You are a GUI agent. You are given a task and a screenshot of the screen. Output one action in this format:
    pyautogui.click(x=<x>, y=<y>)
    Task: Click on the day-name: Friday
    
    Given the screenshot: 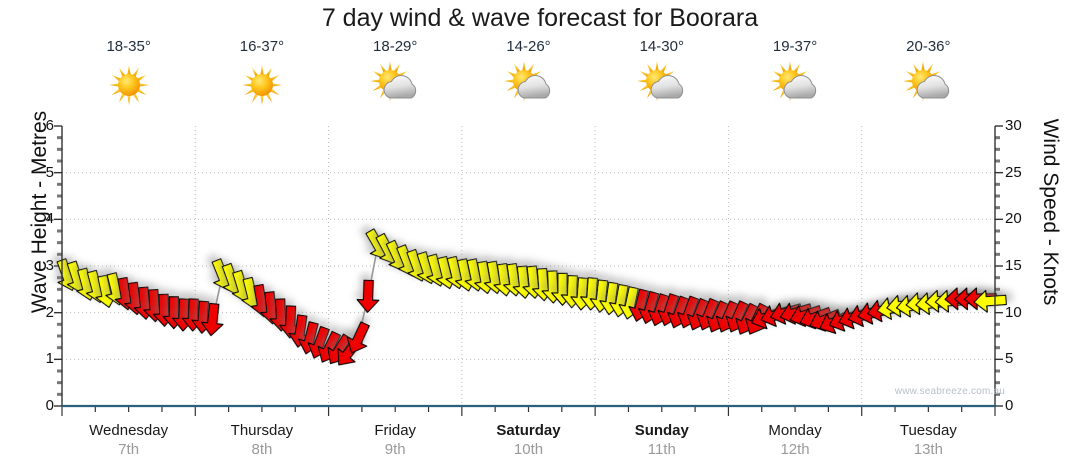 What is the action you would take?
    pyautogui.click(x=395, y=430)
    